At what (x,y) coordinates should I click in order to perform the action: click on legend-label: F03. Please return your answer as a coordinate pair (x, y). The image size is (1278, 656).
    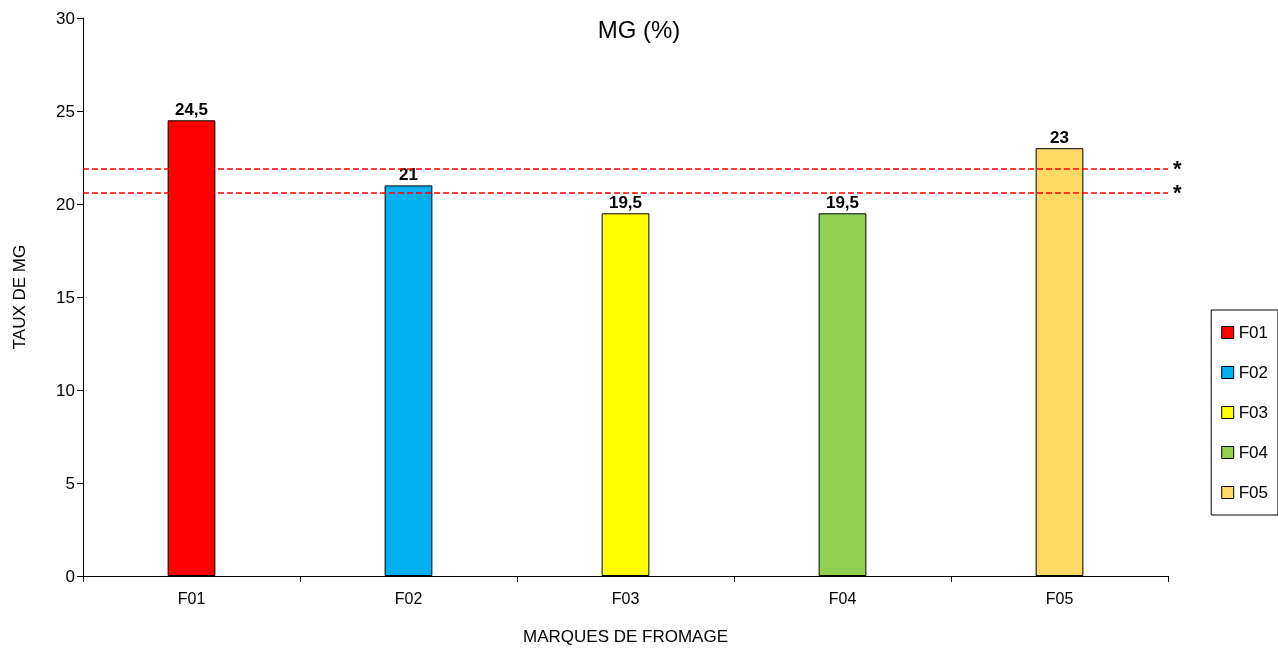
    Looking at the image, I should click on (1253, 412).